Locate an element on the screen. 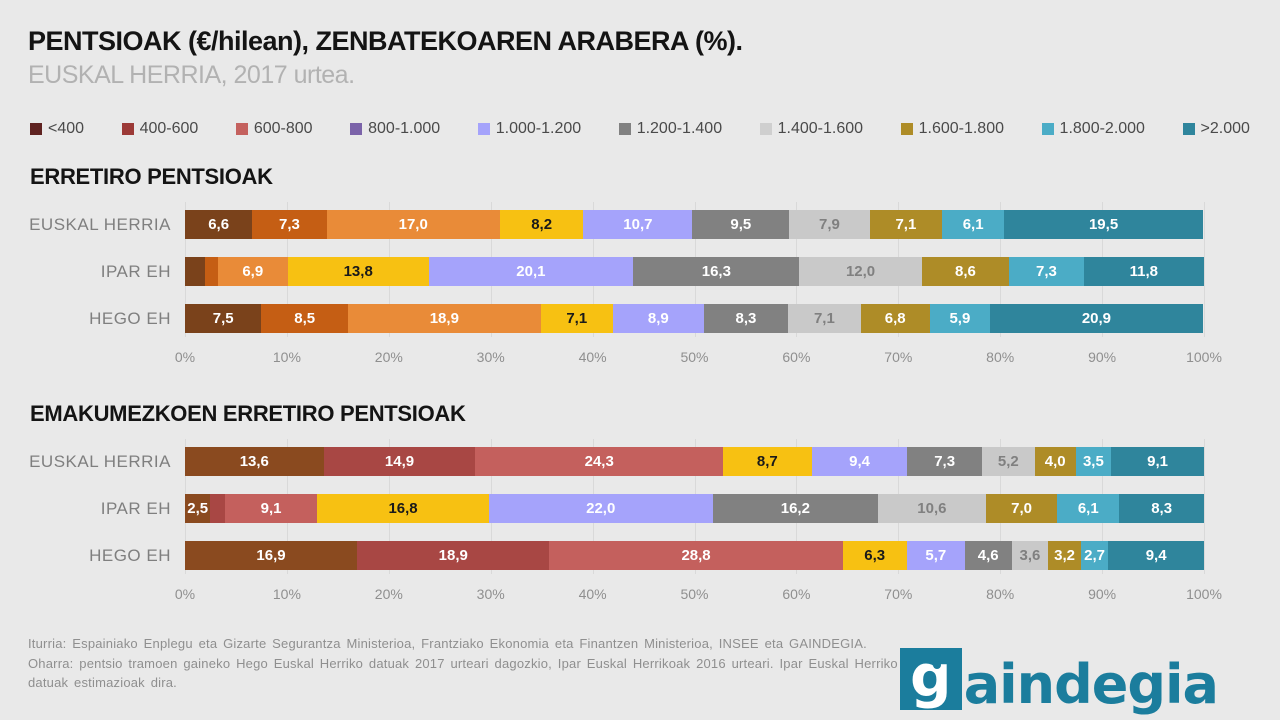  stacked-bar: 6,9 13,8 20,1 16,3 12,0 8,6 7,3 11,8 is located at coordinates (694, 271).